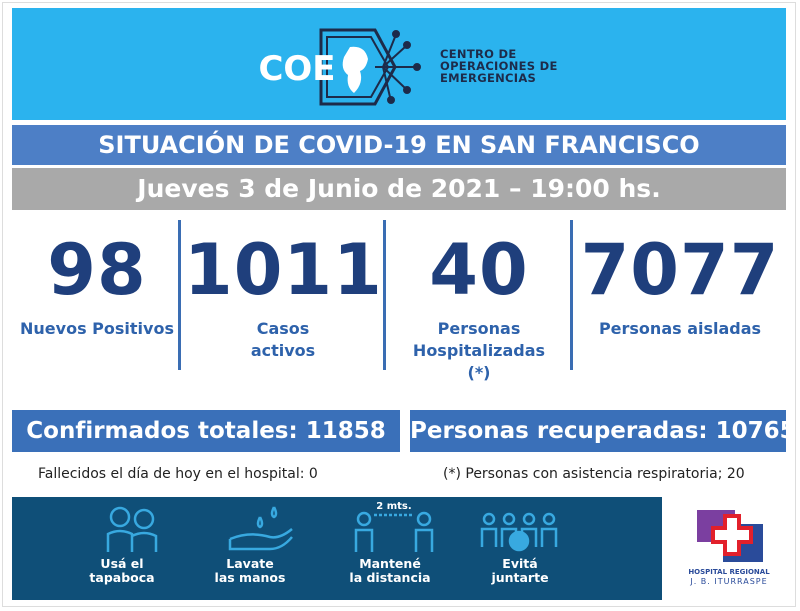  What do you see at coordinates (345, 431) in the screenshot?
I see `total-value: 11858` at bounding box center [345, 431].